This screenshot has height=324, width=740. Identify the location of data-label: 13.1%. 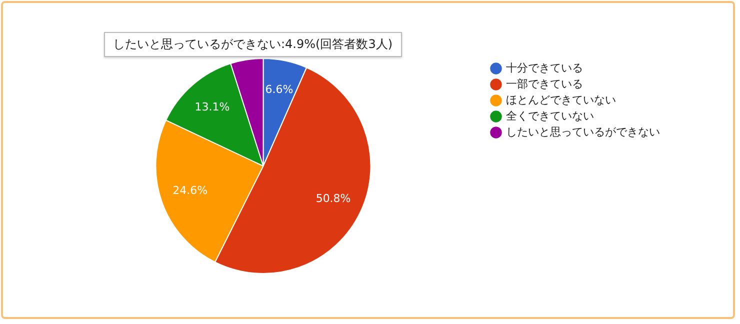
(212, 107).